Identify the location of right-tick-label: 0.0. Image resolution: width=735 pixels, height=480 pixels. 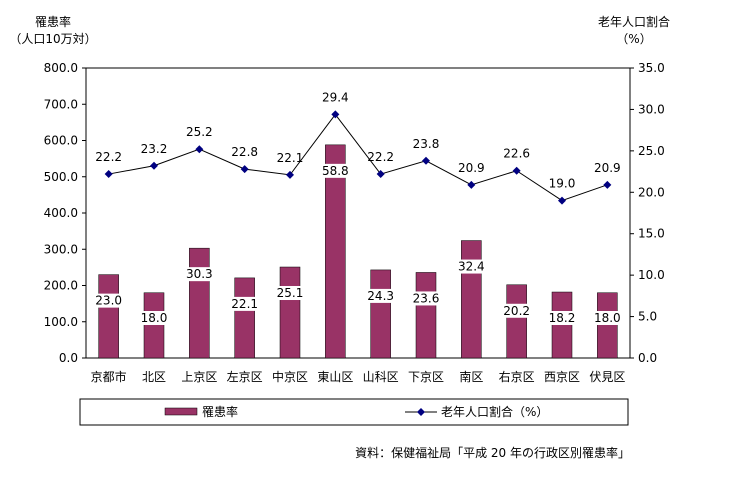
(647, 358).